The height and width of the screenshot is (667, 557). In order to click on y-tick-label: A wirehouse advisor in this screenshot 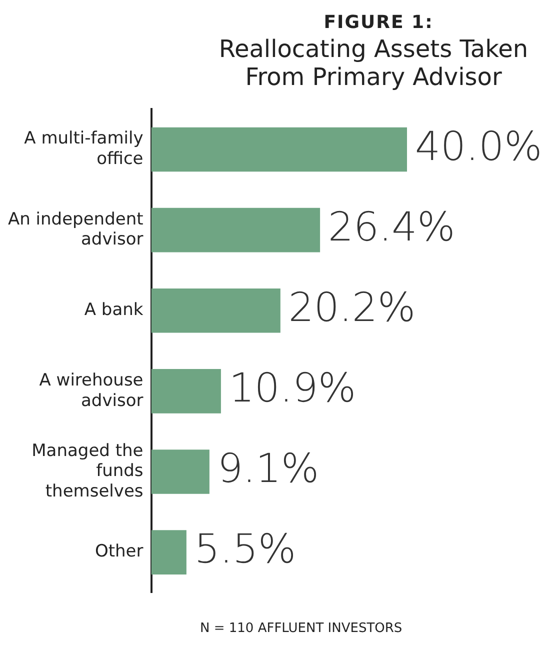, I will do `click(91, 390)`.